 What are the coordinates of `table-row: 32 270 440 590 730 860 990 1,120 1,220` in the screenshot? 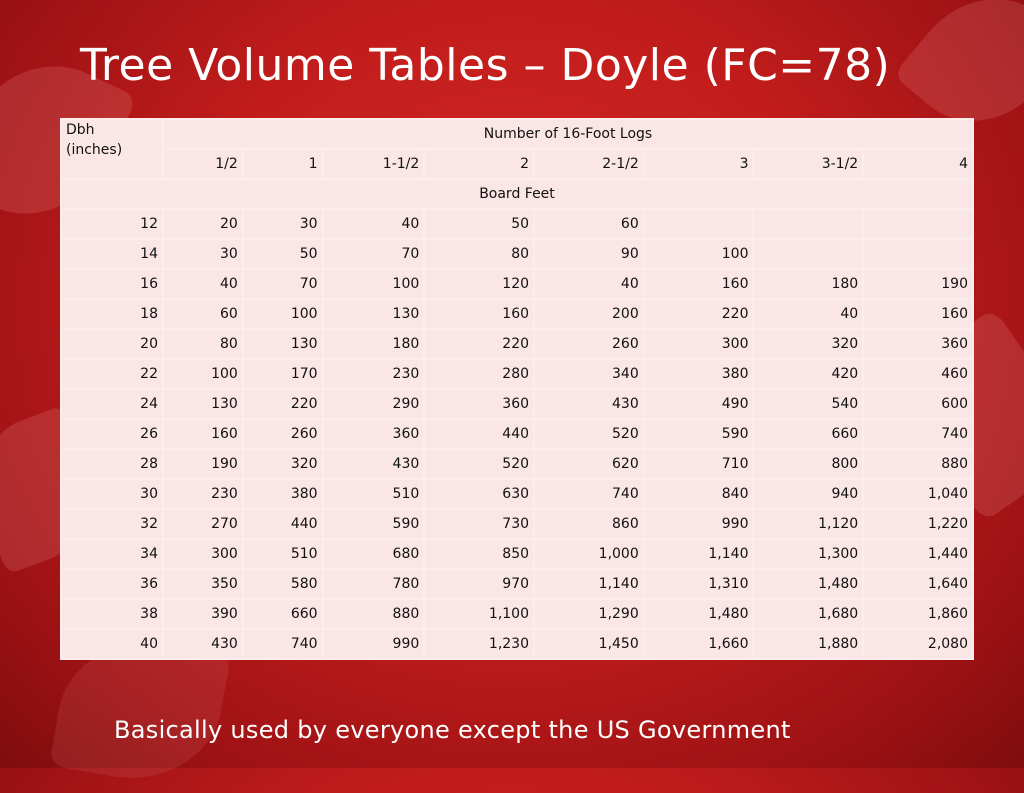 It's located at (517, 524).